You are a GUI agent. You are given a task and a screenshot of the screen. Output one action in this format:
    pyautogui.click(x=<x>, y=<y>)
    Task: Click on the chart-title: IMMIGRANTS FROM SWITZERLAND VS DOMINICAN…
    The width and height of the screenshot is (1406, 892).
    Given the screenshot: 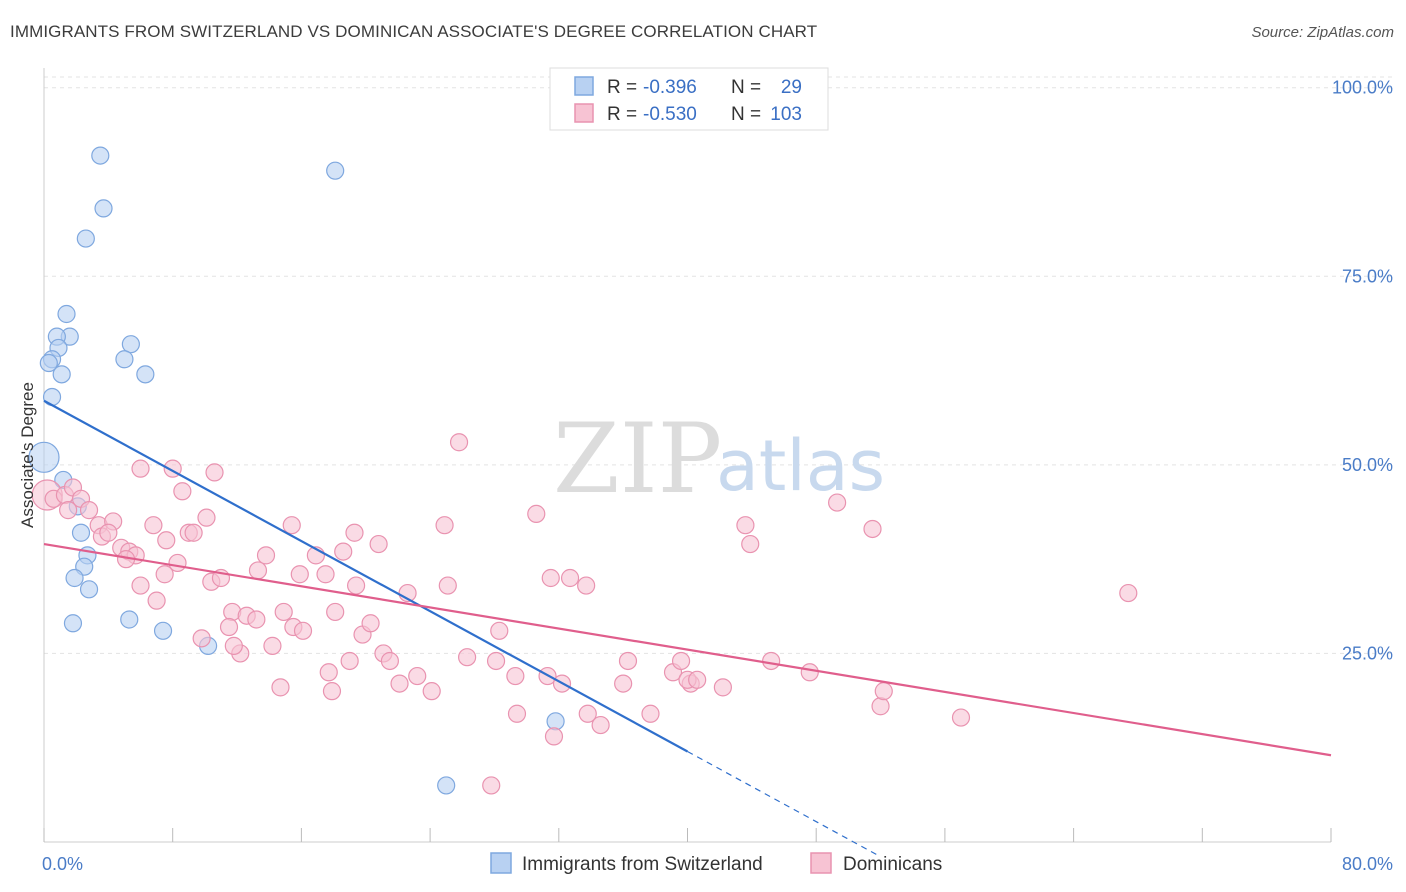 What is the action you would take?
    pyautogui.click(x=414, y=31)
    